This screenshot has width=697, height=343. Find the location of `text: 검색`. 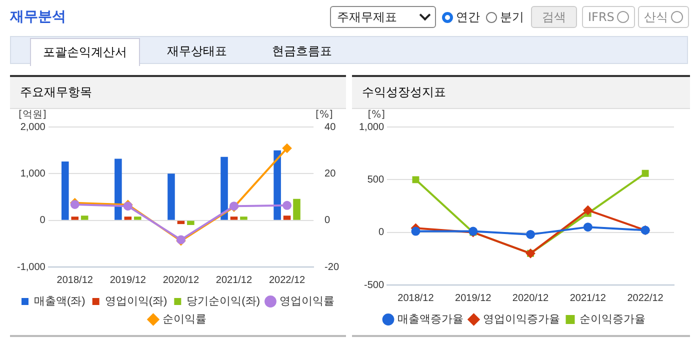

text: 검색 is located at coordinates (554, 17).